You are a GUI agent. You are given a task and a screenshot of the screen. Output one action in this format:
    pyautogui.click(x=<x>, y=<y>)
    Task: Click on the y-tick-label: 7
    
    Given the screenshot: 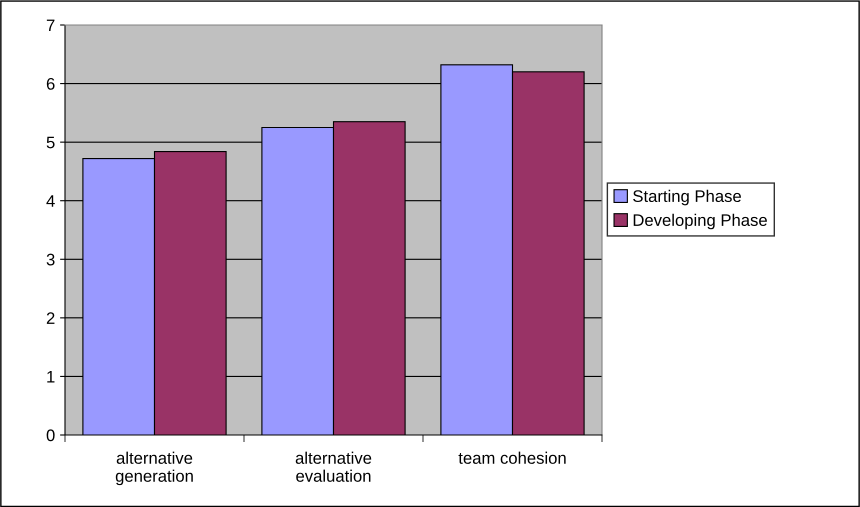 What is the action you would take?
    pyautogui.click(x=50, y=26)
    